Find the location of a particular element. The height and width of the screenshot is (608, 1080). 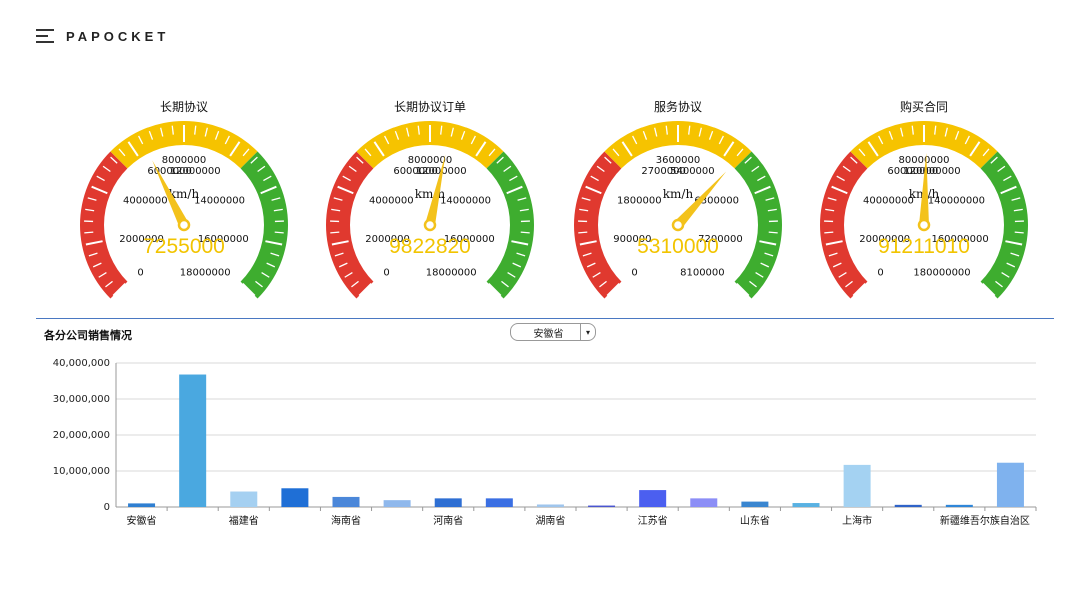

gauge-tick-label: 16000000 is located at coordinates (469, 239).